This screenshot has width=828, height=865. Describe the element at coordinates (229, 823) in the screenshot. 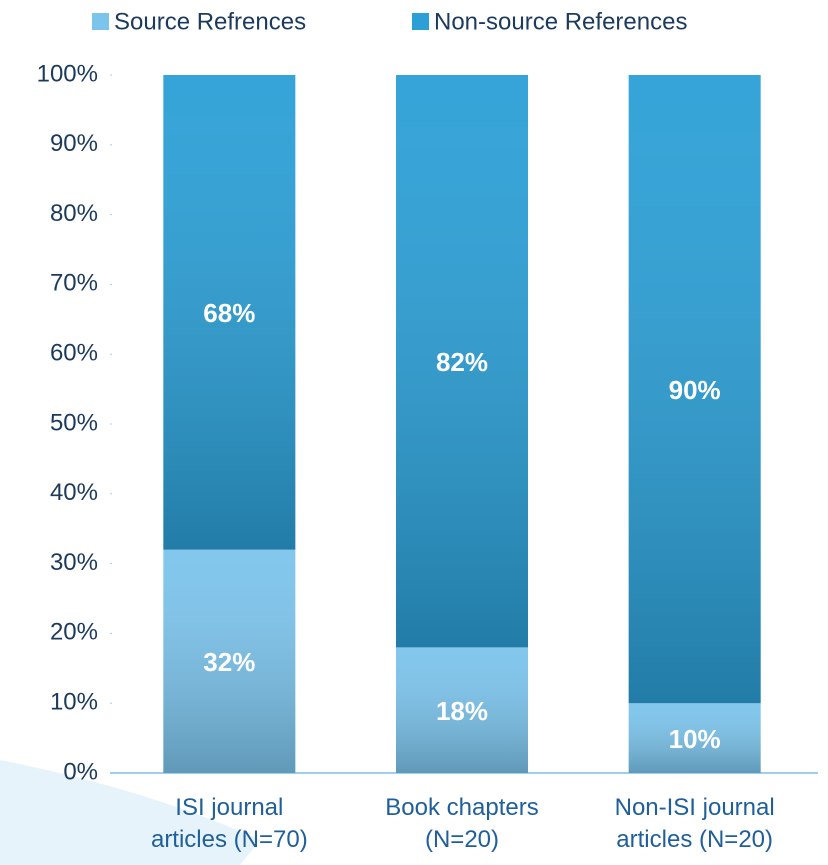

I see `x-tick-label: ISI journal articles (N=70)` at that location.